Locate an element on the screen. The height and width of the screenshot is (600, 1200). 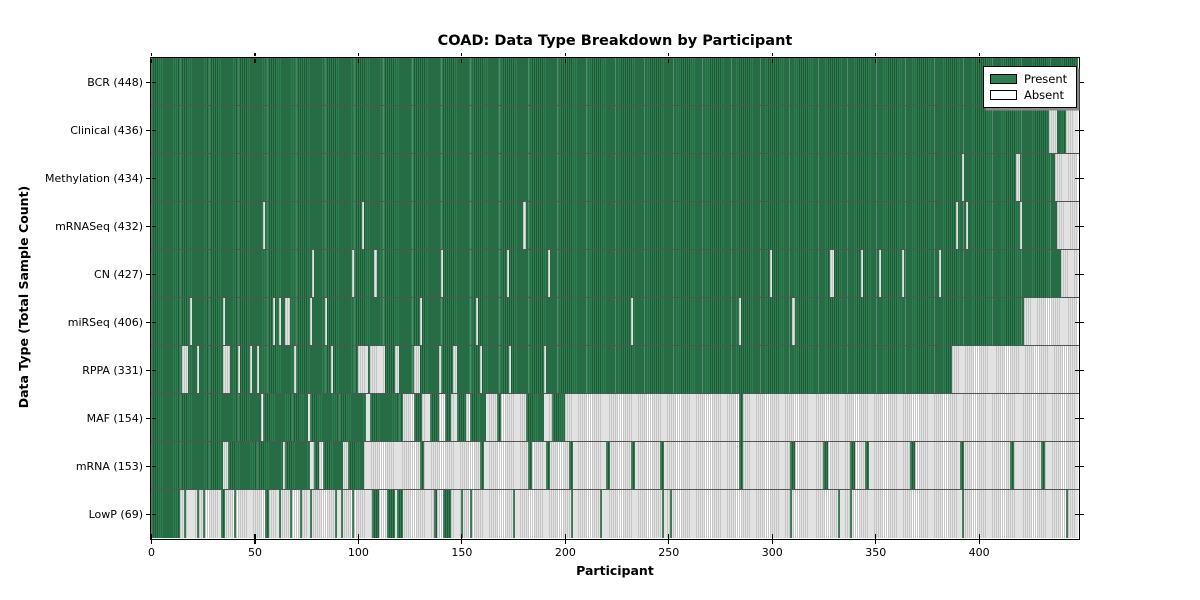
y-tick-label: Clinical (436) is located at coordinates (106, 130).